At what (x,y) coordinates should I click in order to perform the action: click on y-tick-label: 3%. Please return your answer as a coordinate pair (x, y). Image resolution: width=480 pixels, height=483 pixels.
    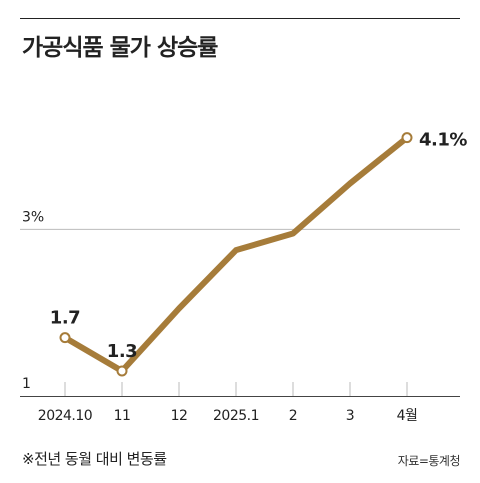
    Looking at the image, I should click on (33, 217).